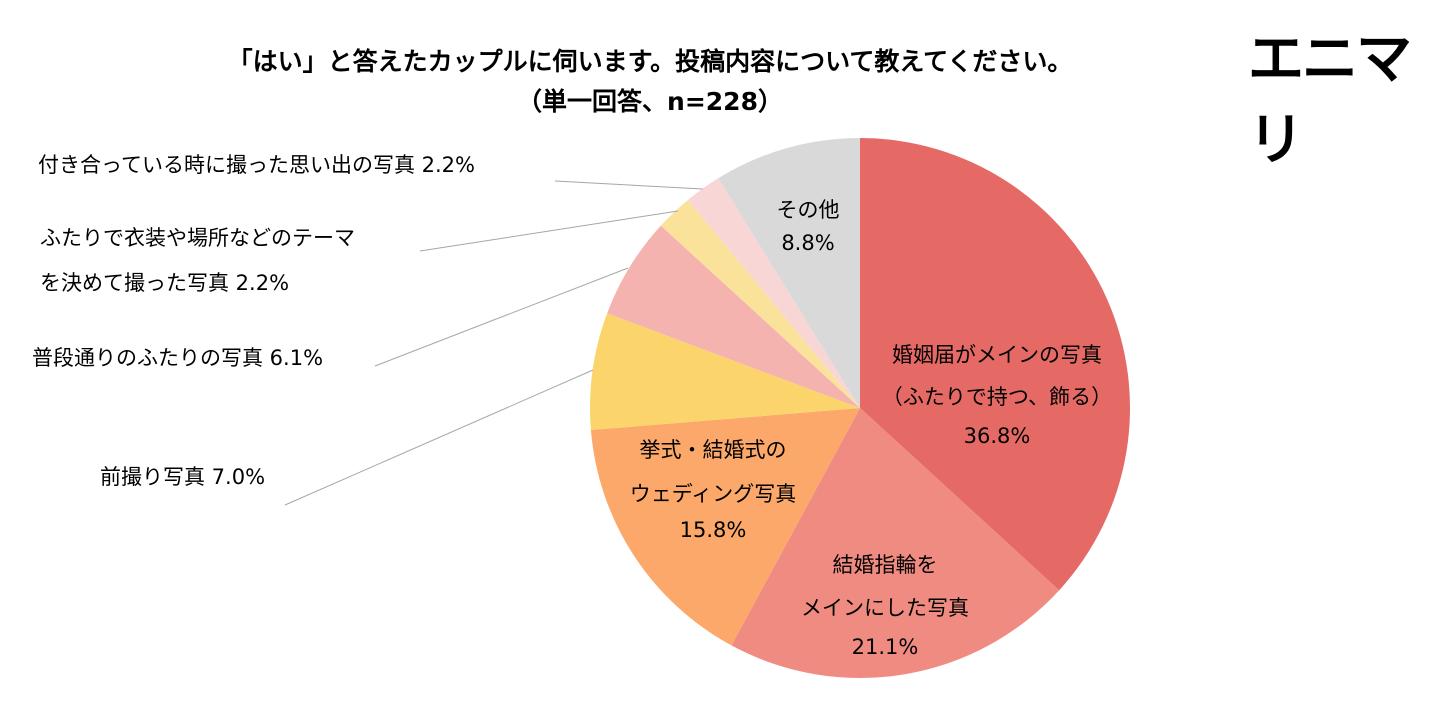 Image resolution: width=1440 pixels, height=701 pixels. What do you see at coordinates (501, 317) in the screenshot?
I see `leader-line-everyday` at bounding box center [501, 317].